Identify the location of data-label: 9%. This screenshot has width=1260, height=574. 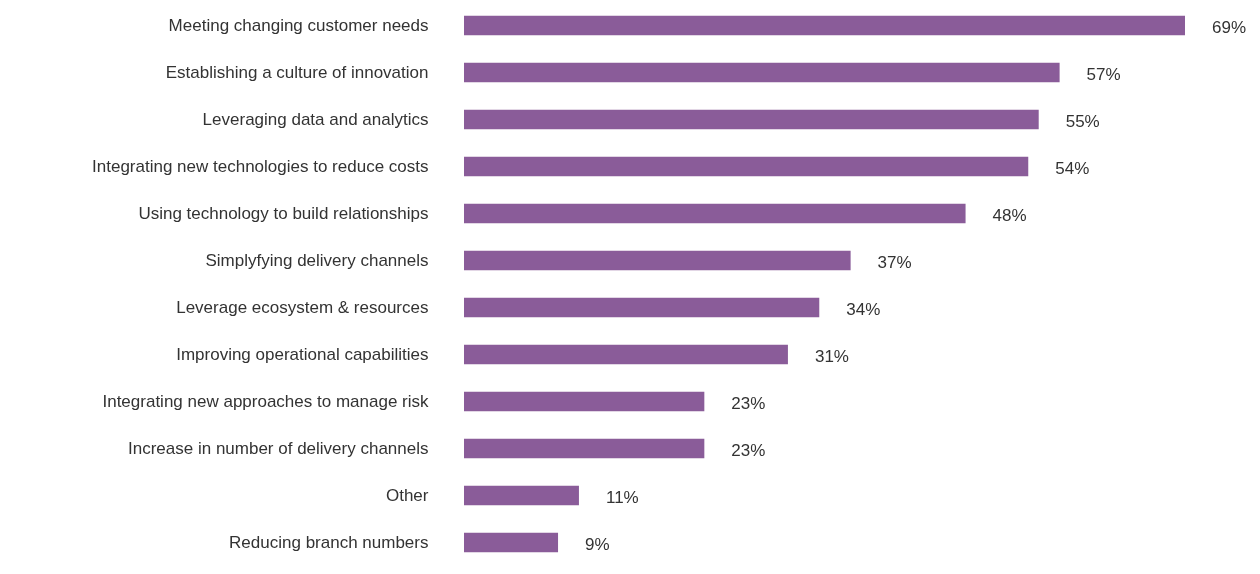
(597, 544).